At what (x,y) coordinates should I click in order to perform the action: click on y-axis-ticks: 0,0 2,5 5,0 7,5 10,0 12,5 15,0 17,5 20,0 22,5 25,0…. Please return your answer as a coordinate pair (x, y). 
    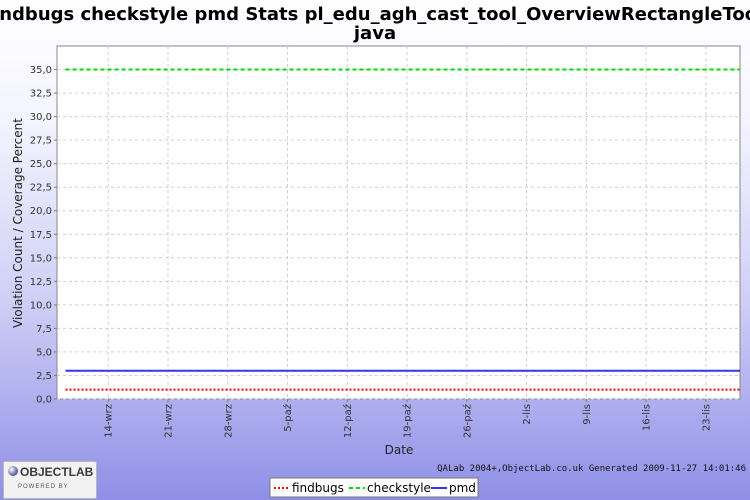
    Looking at the image, I should click on (43, 235).